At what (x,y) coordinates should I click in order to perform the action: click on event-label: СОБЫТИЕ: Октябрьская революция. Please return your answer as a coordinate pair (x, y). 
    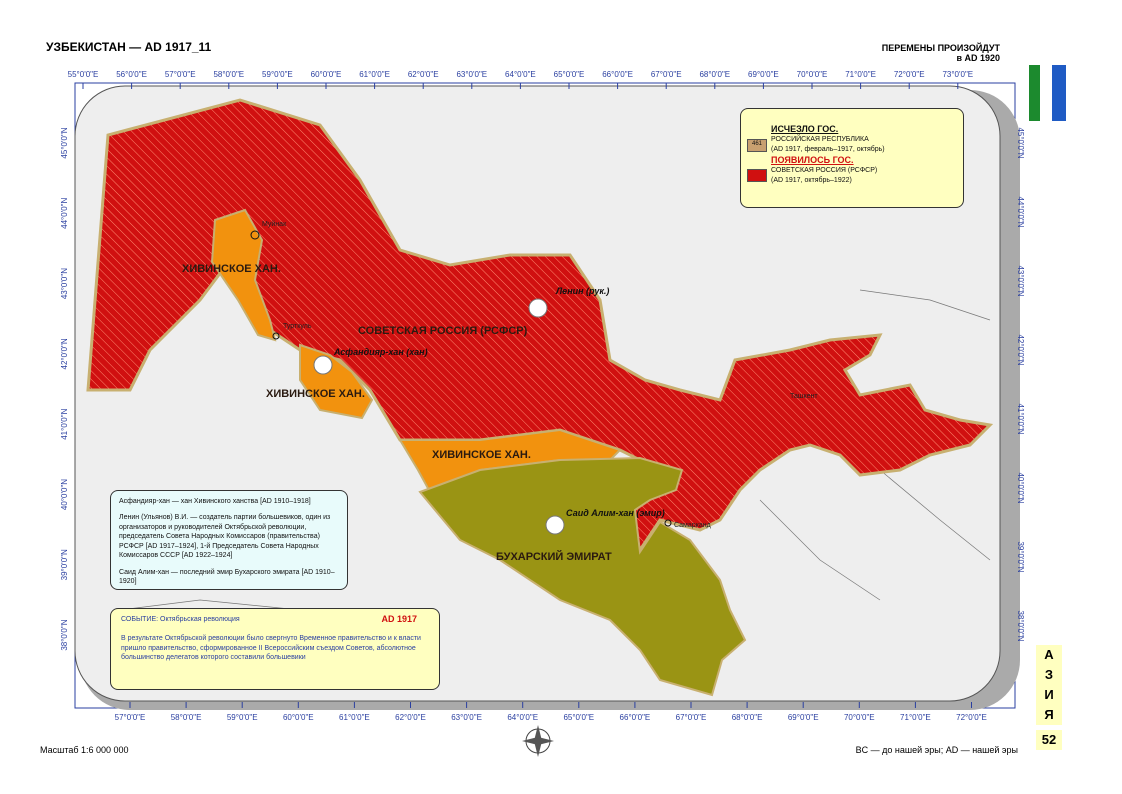
    Looking at the image, I should click on (180, 619).